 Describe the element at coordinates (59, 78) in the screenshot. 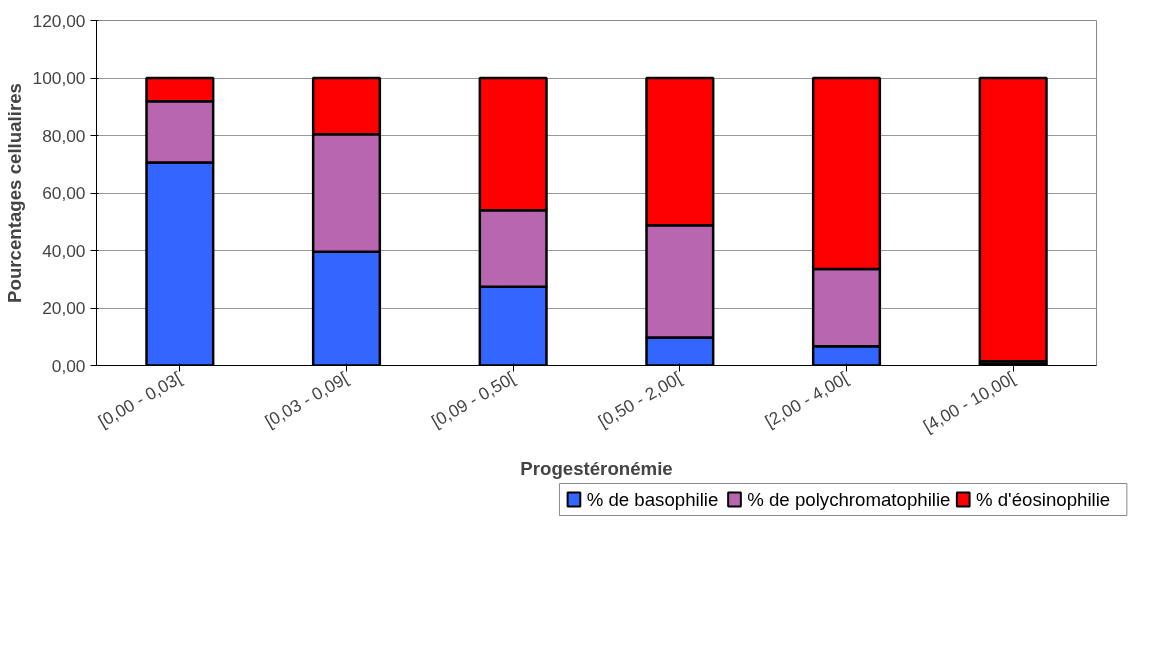

I see `y-tick-label: 100,00` at that location.